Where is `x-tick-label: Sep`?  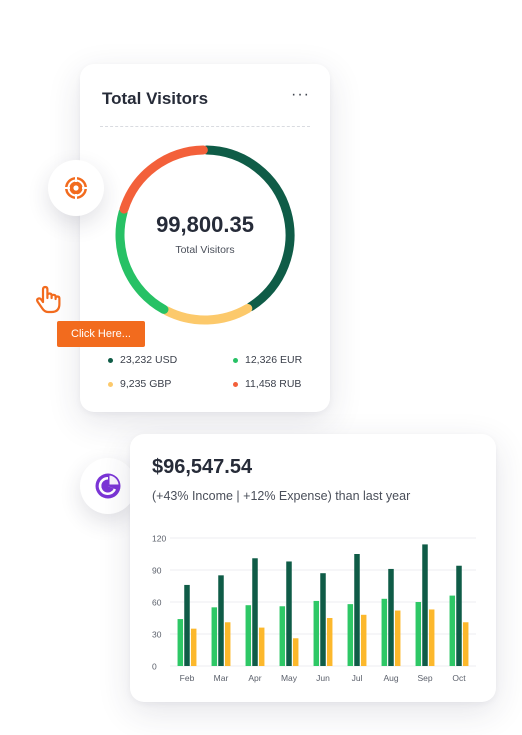 x-tick-label: Sep is located at coordinates (424, 678).